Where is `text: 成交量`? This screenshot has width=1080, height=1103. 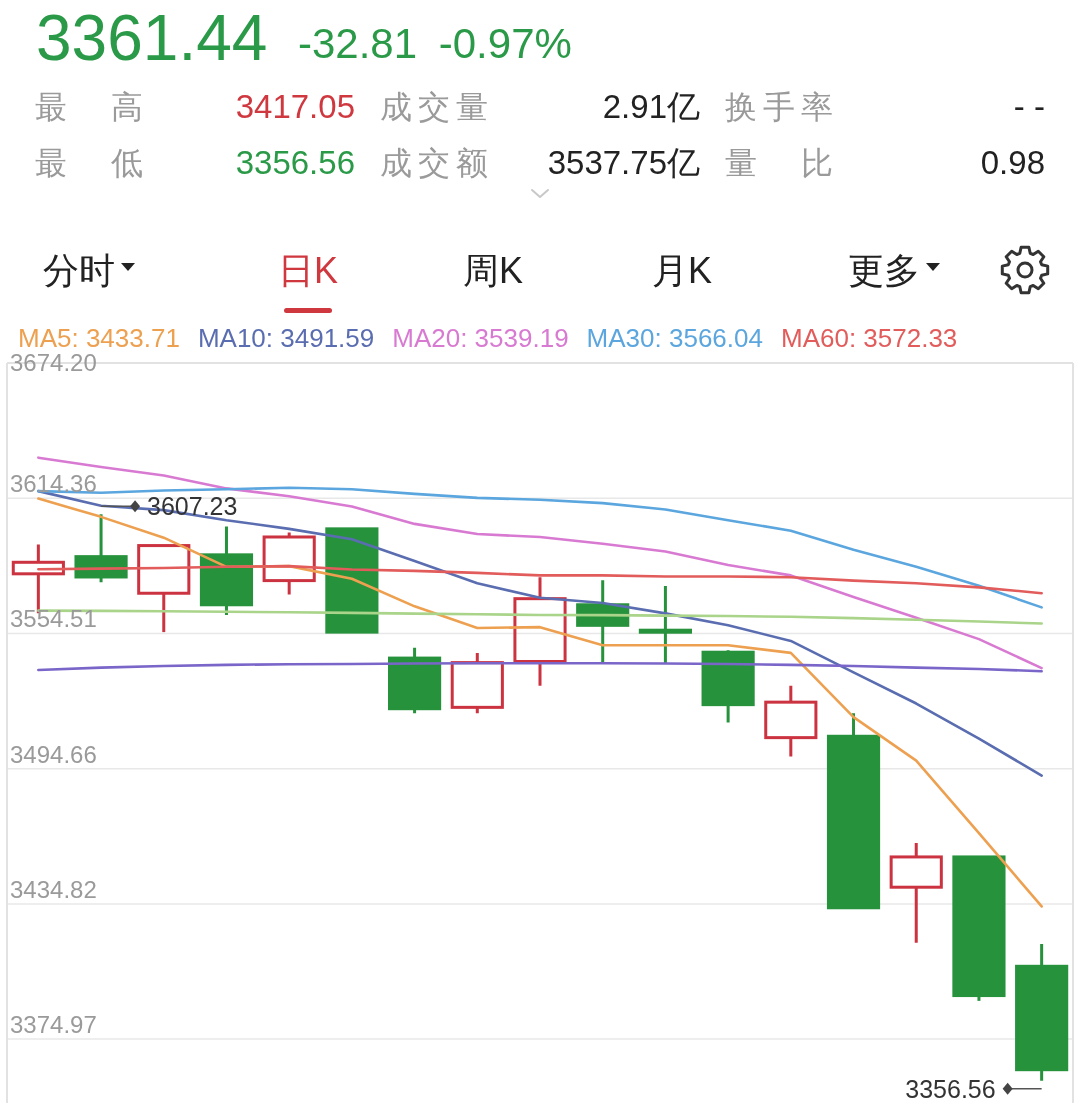 text: 成交量 is located at coordinates (434, 107).